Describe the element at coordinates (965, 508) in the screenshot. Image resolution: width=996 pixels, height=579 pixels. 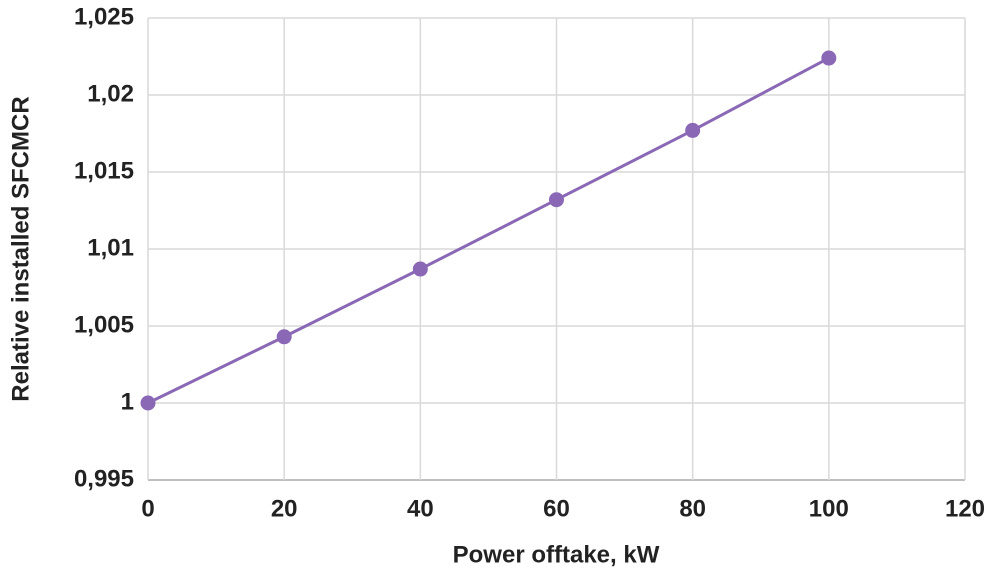
I see `x-tick-label: 120` at that location.